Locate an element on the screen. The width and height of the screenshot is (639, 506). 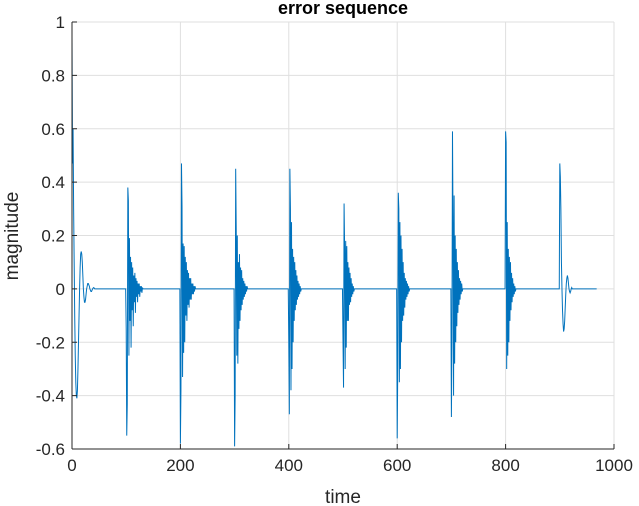
y-tick-label: -0.4 is located at coordinates (50, 396).